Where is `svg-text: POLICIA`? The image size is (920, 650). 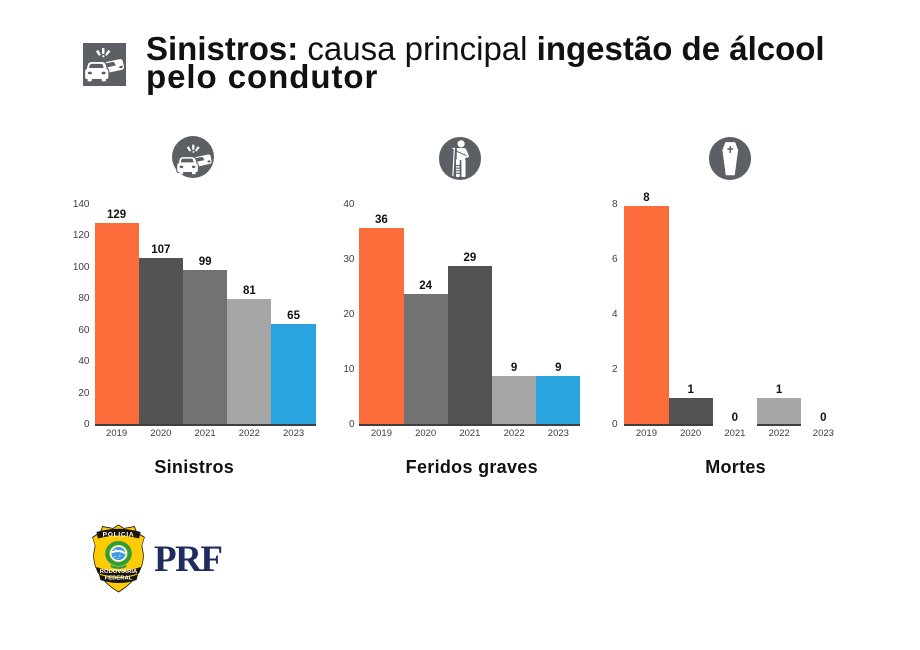
svg-text: POLICIA is located at coordinates (119, 535).